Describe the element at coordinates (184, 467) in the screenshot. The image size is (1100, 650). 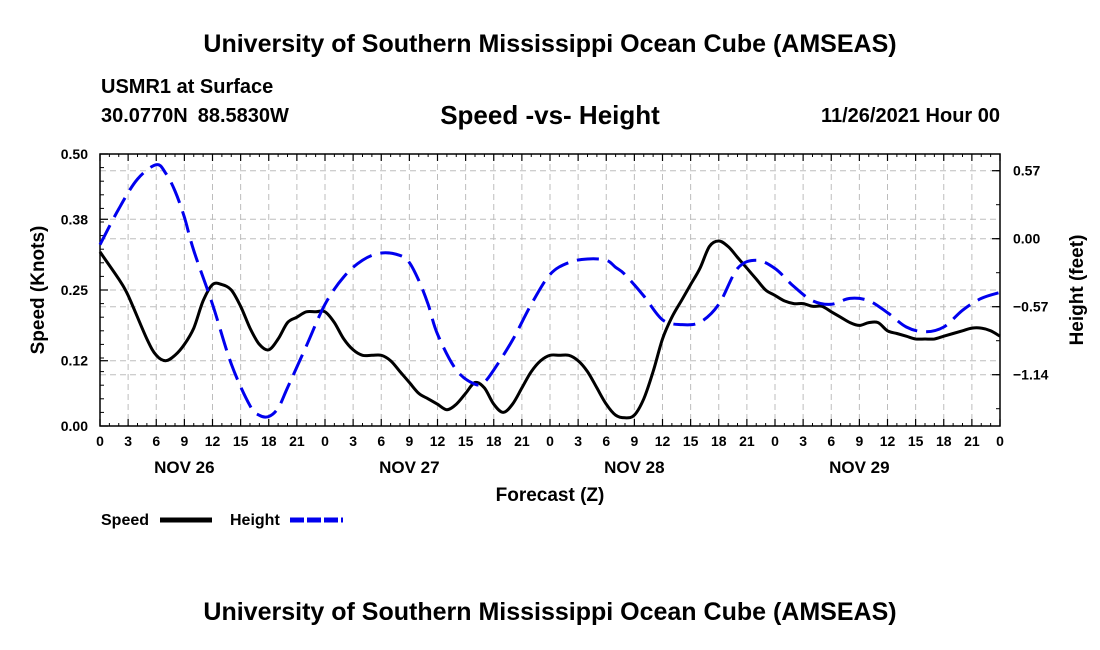
I see `day-label: NOV 26` at that location.